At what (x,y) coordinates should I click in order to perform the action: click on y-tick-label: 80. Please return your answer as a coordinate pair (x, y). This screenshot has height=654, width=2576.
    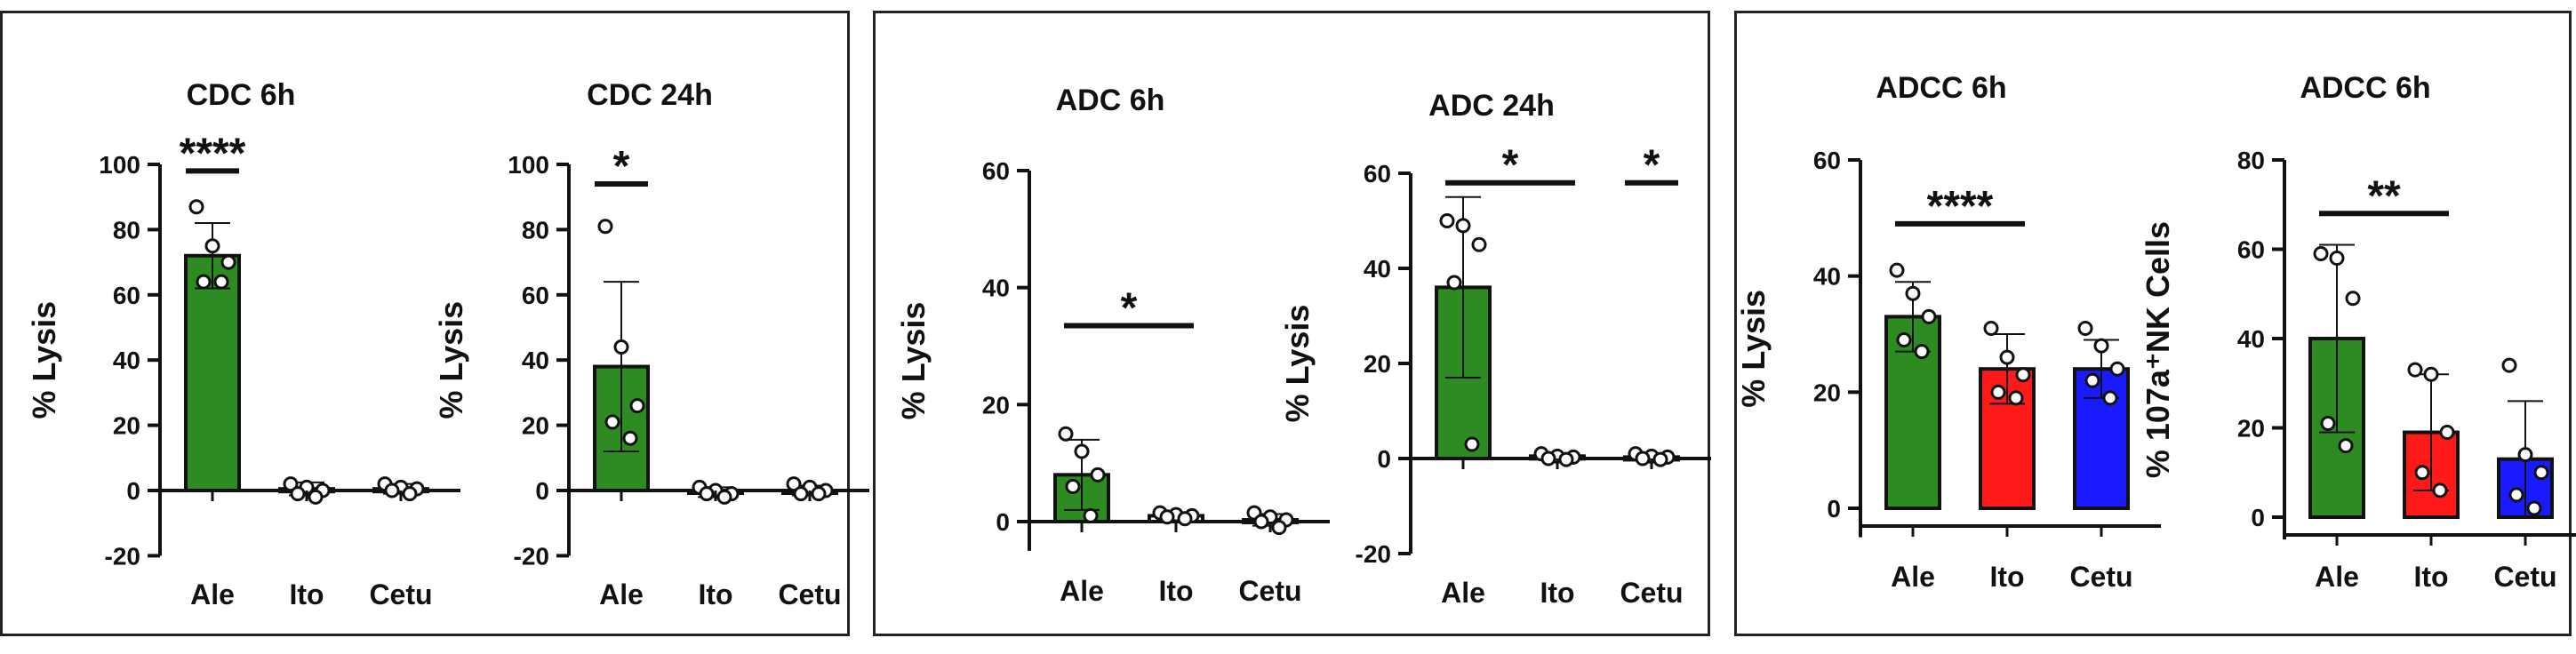
    Looking at the image, I should click on (2251, 160).